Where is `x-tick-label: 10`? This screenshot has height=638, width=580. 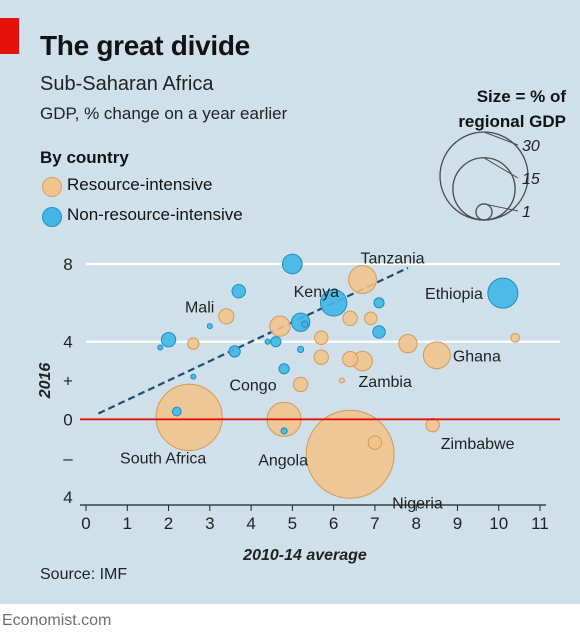
x-tick-label: 10 is located at coordinates (498, 523).